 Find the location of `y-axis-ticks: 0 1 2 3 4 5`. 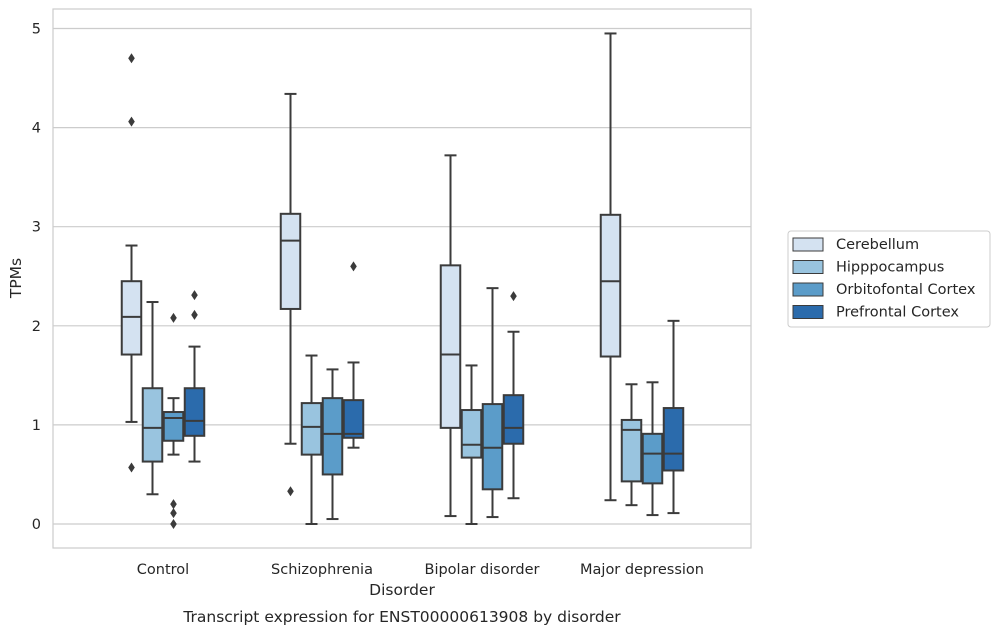

y-axis-ticks: 0 1 2 3 4 5 is located at coordinates (36, 278).